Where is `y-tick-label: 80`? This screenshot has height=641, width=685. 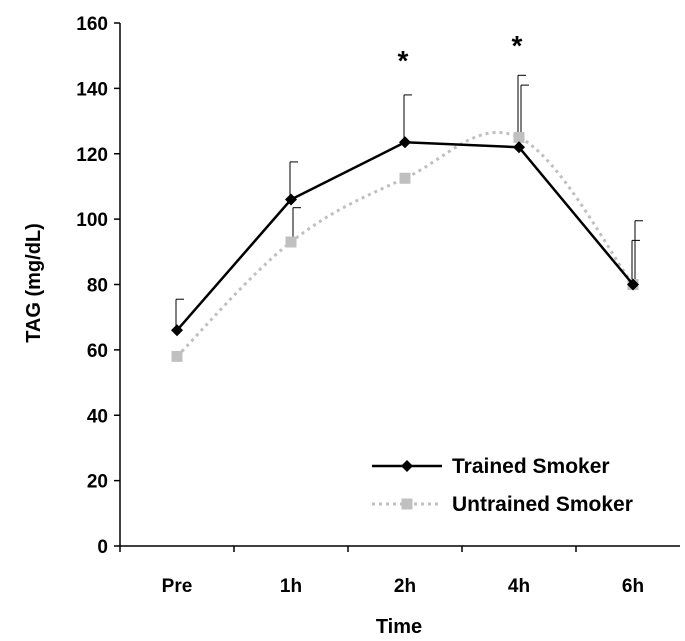
y-tick-label: 80 is located at coordinates (97, 286).